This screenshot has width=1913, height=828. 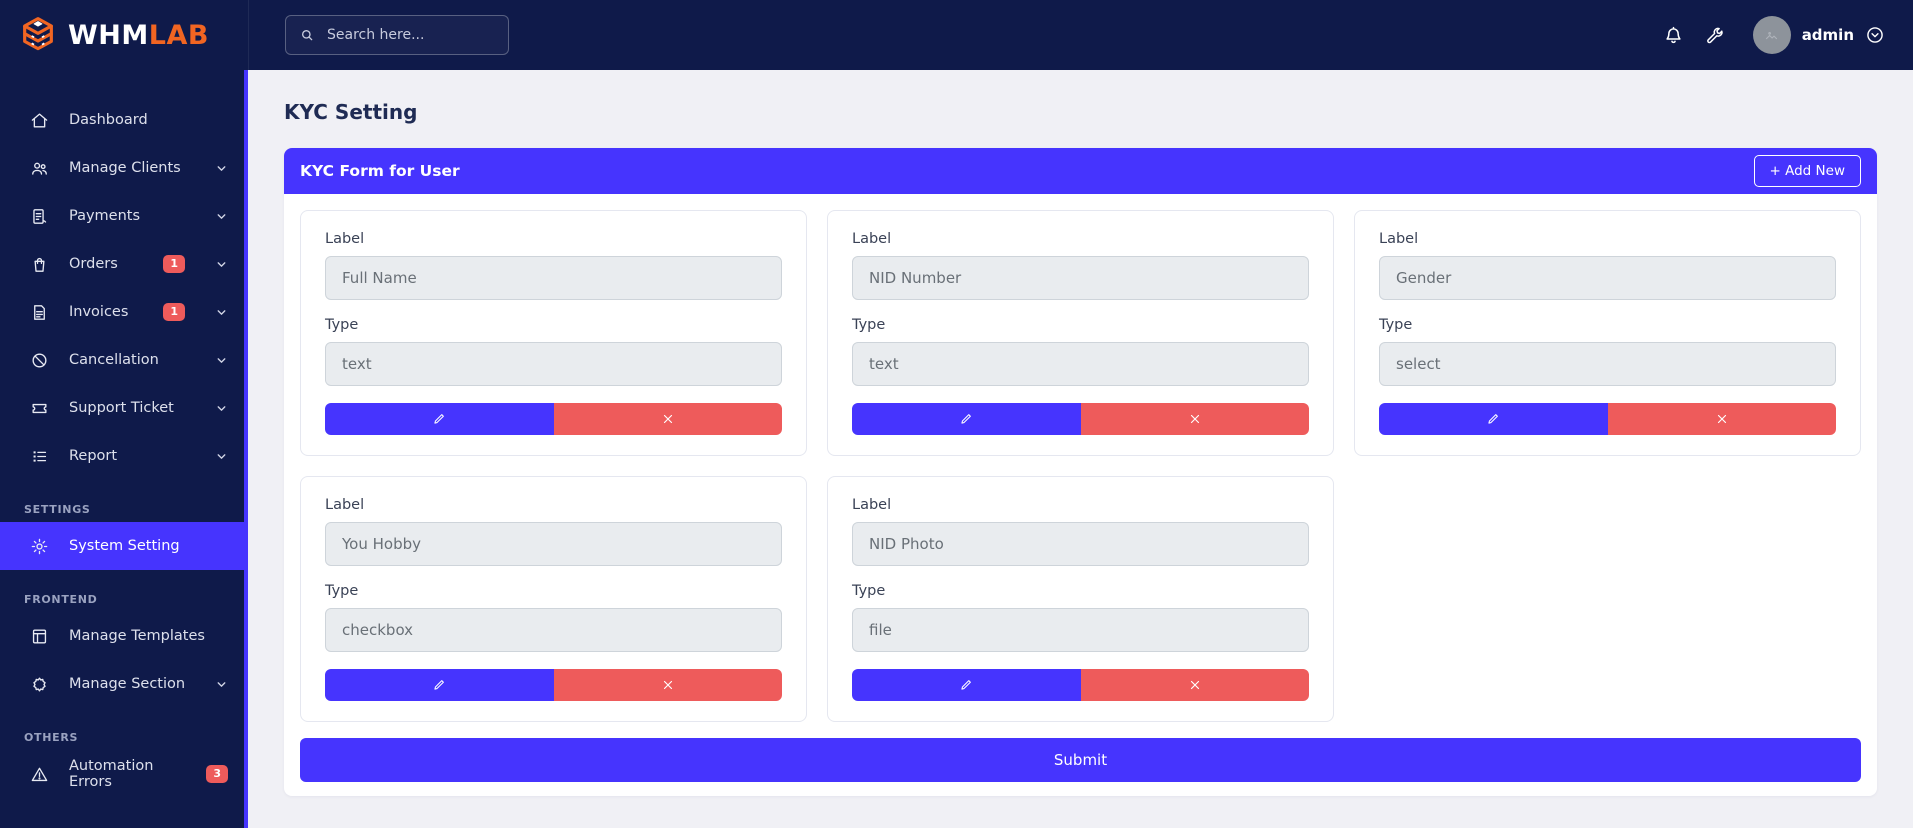 What do you see at coordinates (379, 278) in the screenshot?
I see `field-label-value: Full Name` at bounding box center [379, 278].